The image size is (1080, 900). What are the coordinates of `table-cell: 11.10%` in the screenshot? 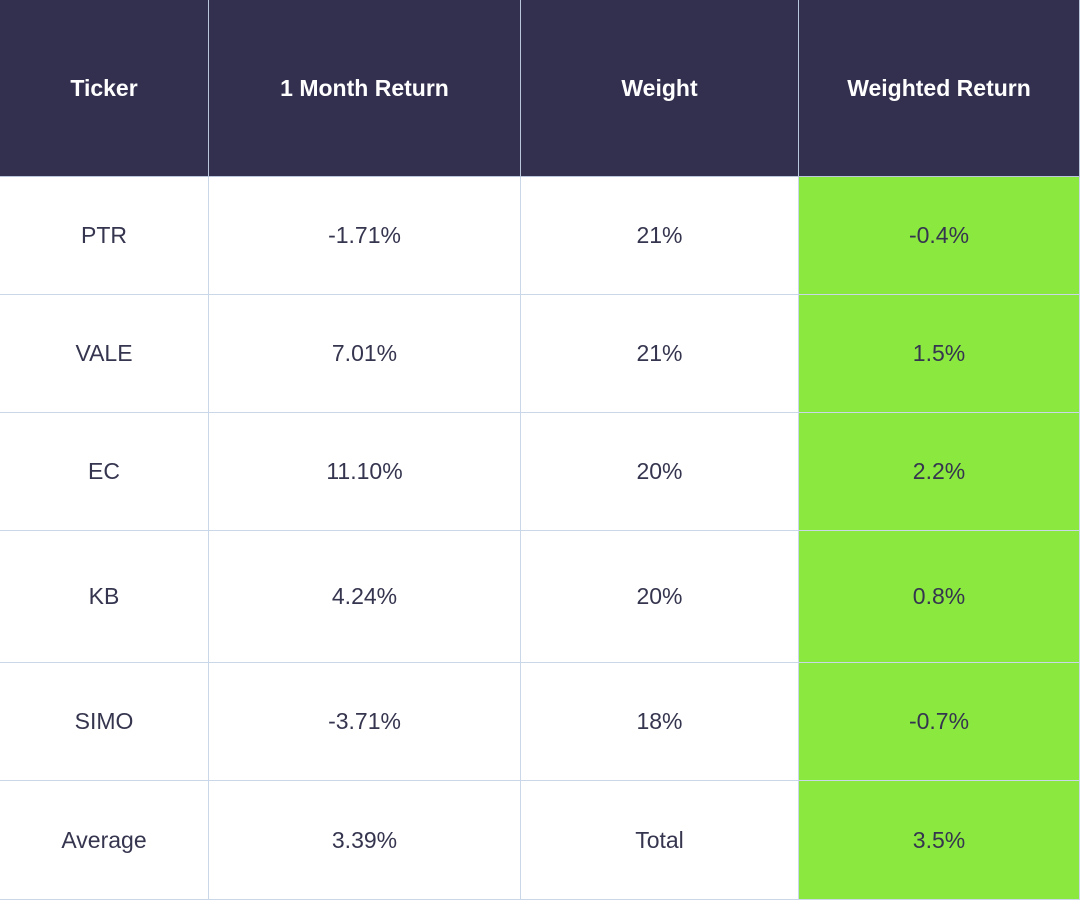 It's located at (365, 472).